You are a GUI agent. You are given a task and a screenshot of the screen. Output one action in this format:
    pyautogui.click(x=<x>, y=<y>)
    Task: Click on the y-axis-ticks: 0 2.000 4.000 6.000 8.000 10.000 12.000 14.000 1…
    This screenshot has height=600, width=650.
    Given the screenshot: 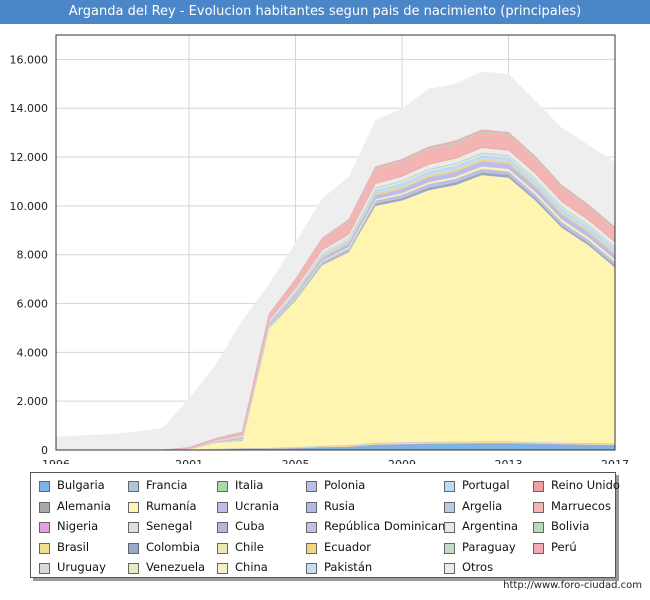 What is the action you would take?
    pyautogui.click(x=29, y=255)
    